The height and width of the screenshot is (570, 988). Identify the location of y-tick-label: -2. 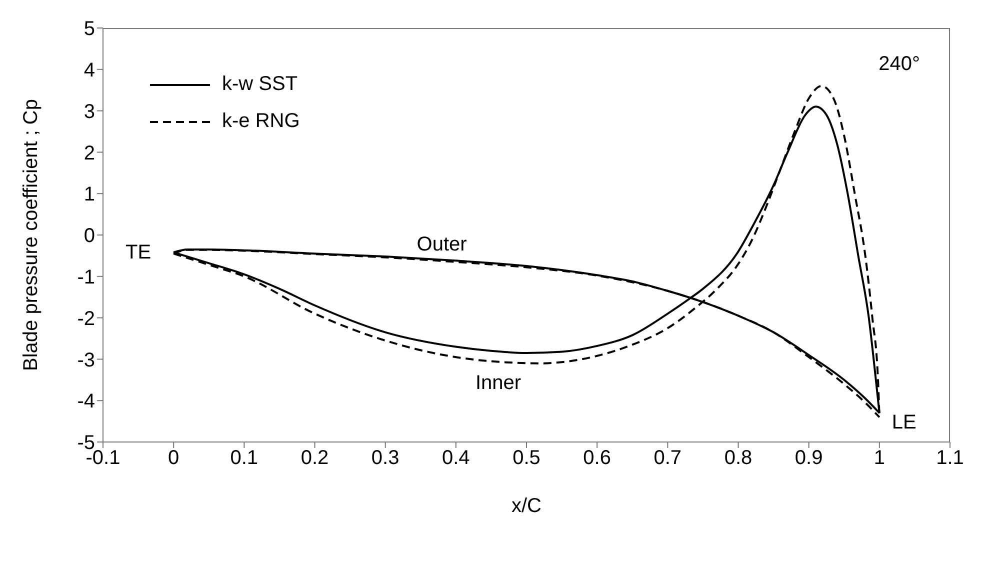
(86, 319).